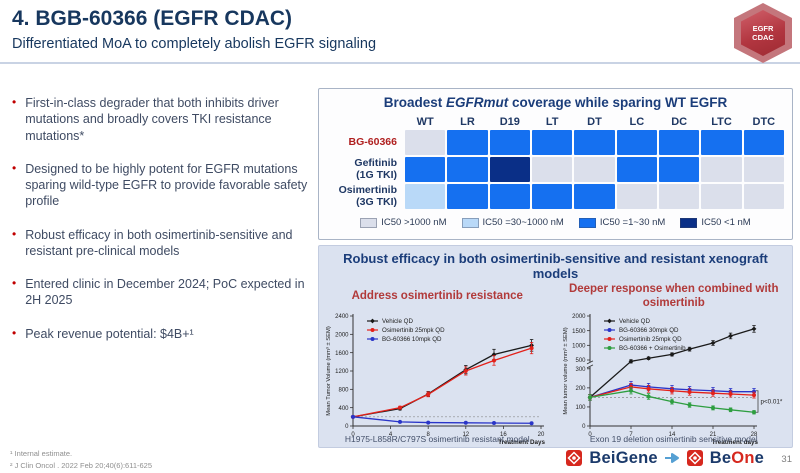 This screenshot has width=800, height=473. Describe the element at coordinates (425, 122) in the screenshot. I see `heatmap-column-header: WT` at that location.